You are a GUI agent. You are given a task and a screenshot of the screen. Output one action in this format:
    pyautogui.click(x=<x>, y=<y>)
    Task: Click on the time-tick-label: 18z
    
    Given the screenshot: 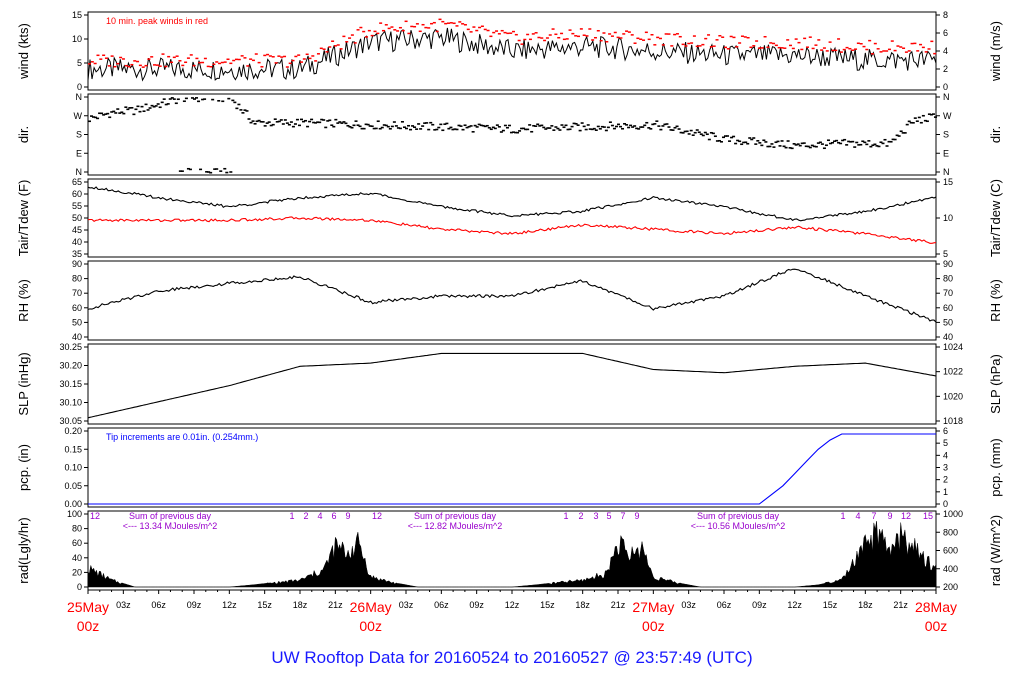 What is the action you would take?
    pyautogui.click(x=865, y=605)
    